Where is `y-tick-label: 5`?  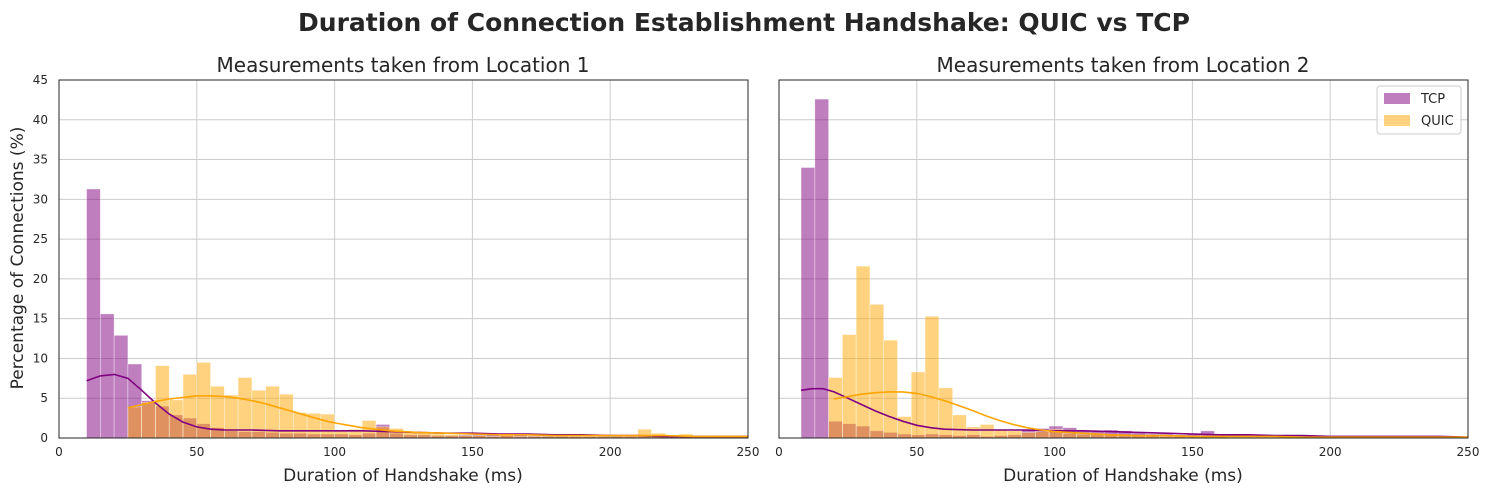
y-tick-label: 5 is located at coordinates (44, 398).